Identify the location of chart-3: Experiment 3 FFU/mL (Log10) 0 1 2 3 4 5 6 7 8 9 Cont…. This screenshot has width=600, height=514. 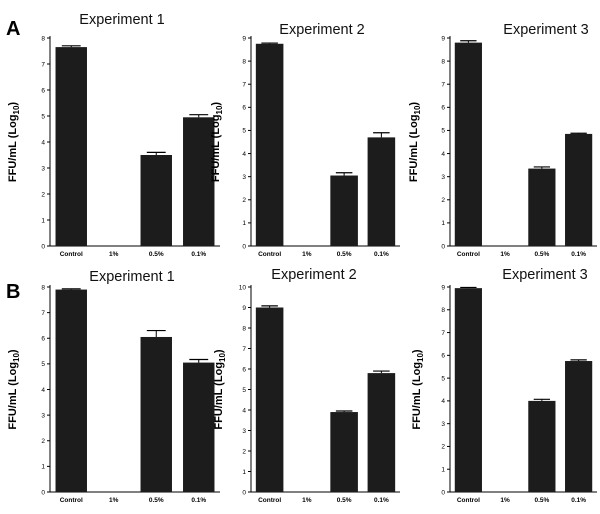
(502, 140).